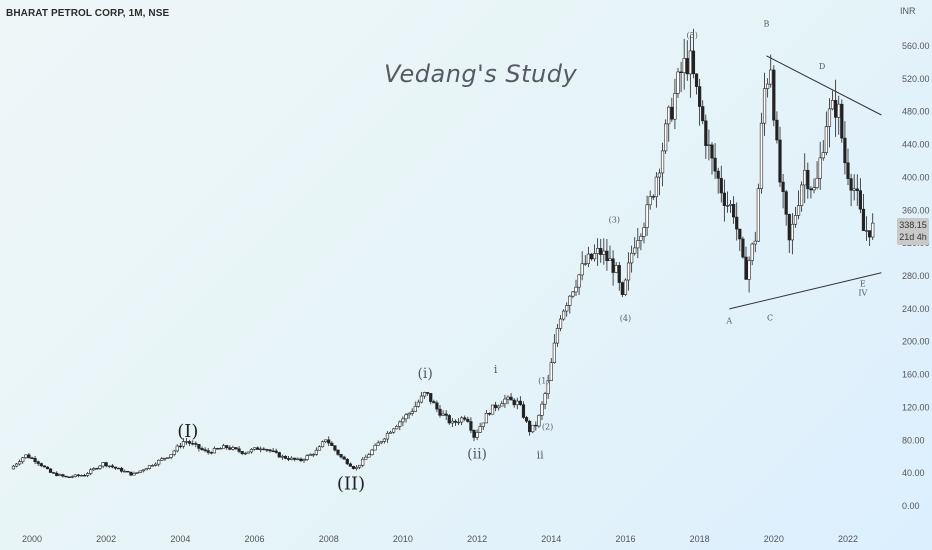 Image resolution: width=932 pixels, height=550 pixels. What do you see at coordinates (496, 369) in the screenshot?
I see `wave-label: i` at bounding box center [496, 369].